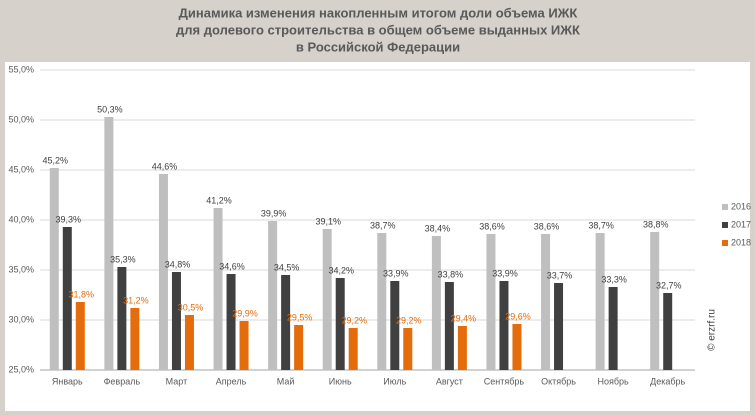 Image resolution: width=755 pixels, height=415 pixels. What do you see at coordinates (56, 160) in the screenshot?
I see `data-label: 45,2%` at bounding box center [56, 160].